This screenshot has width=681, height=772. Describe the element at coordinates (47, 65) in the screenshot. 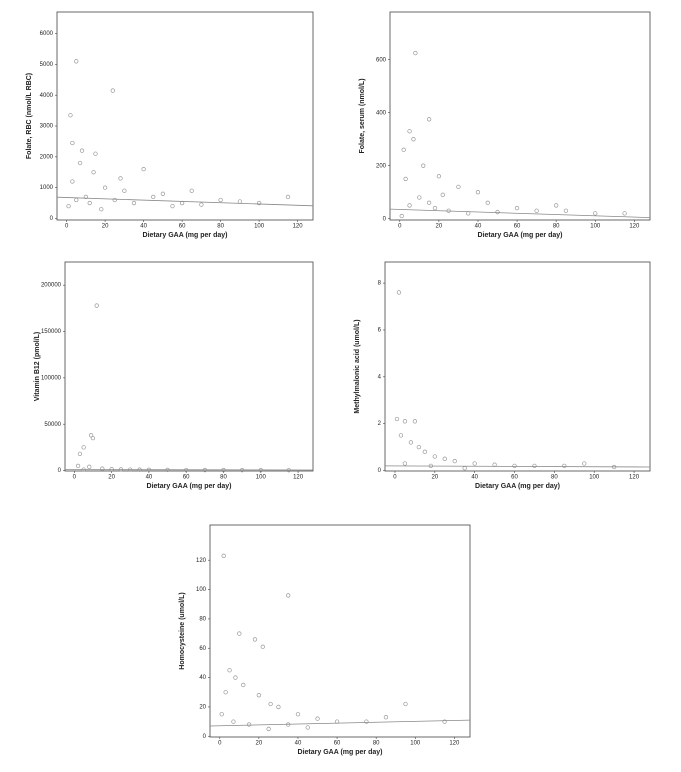

I see `y-tick-label: 5000` at that location.